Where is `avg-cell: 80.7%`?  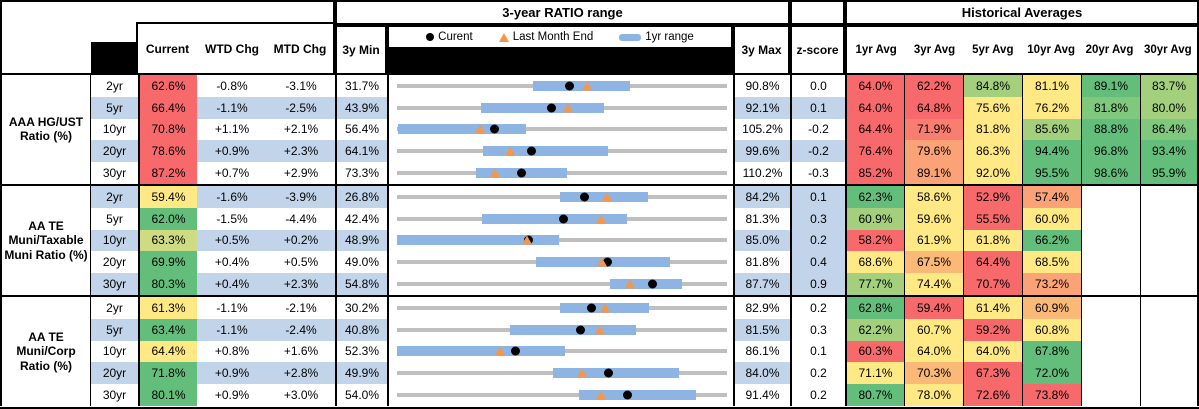 avg-cell: 80.7% is located at coordinates (874, 395).